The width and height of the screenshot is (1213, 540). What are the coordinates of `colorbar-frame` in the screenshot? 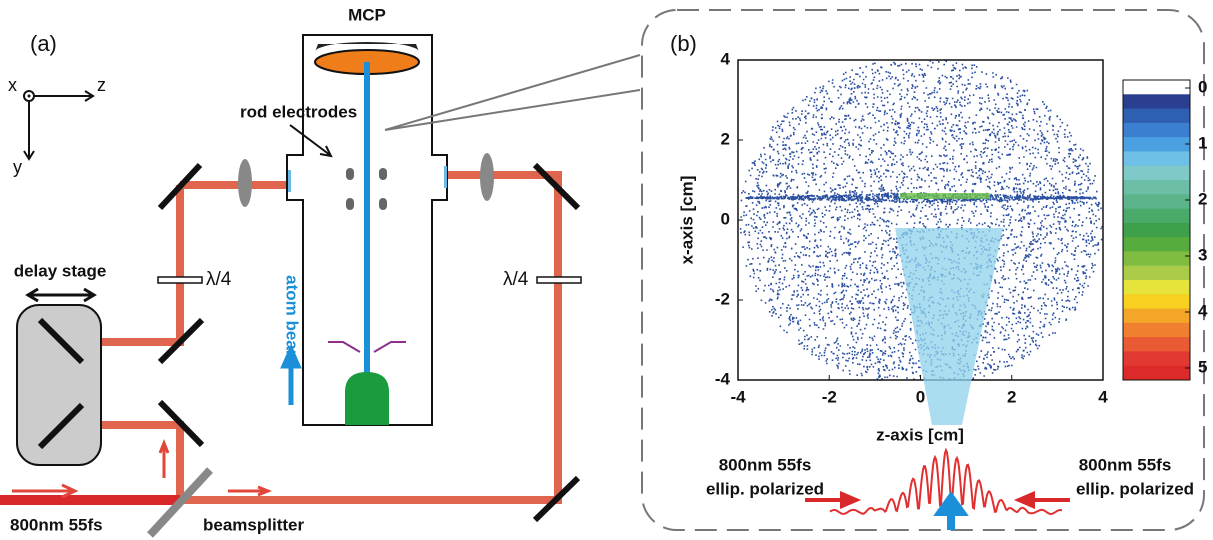 It's located at (1156, 230).